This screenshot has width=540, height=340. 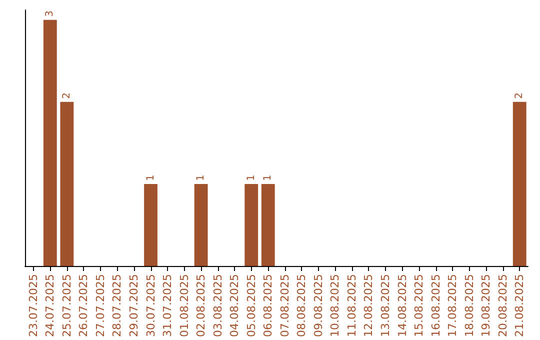 I want to click on x-tick-label: 16.08.2025, so click(x=435, y=306).